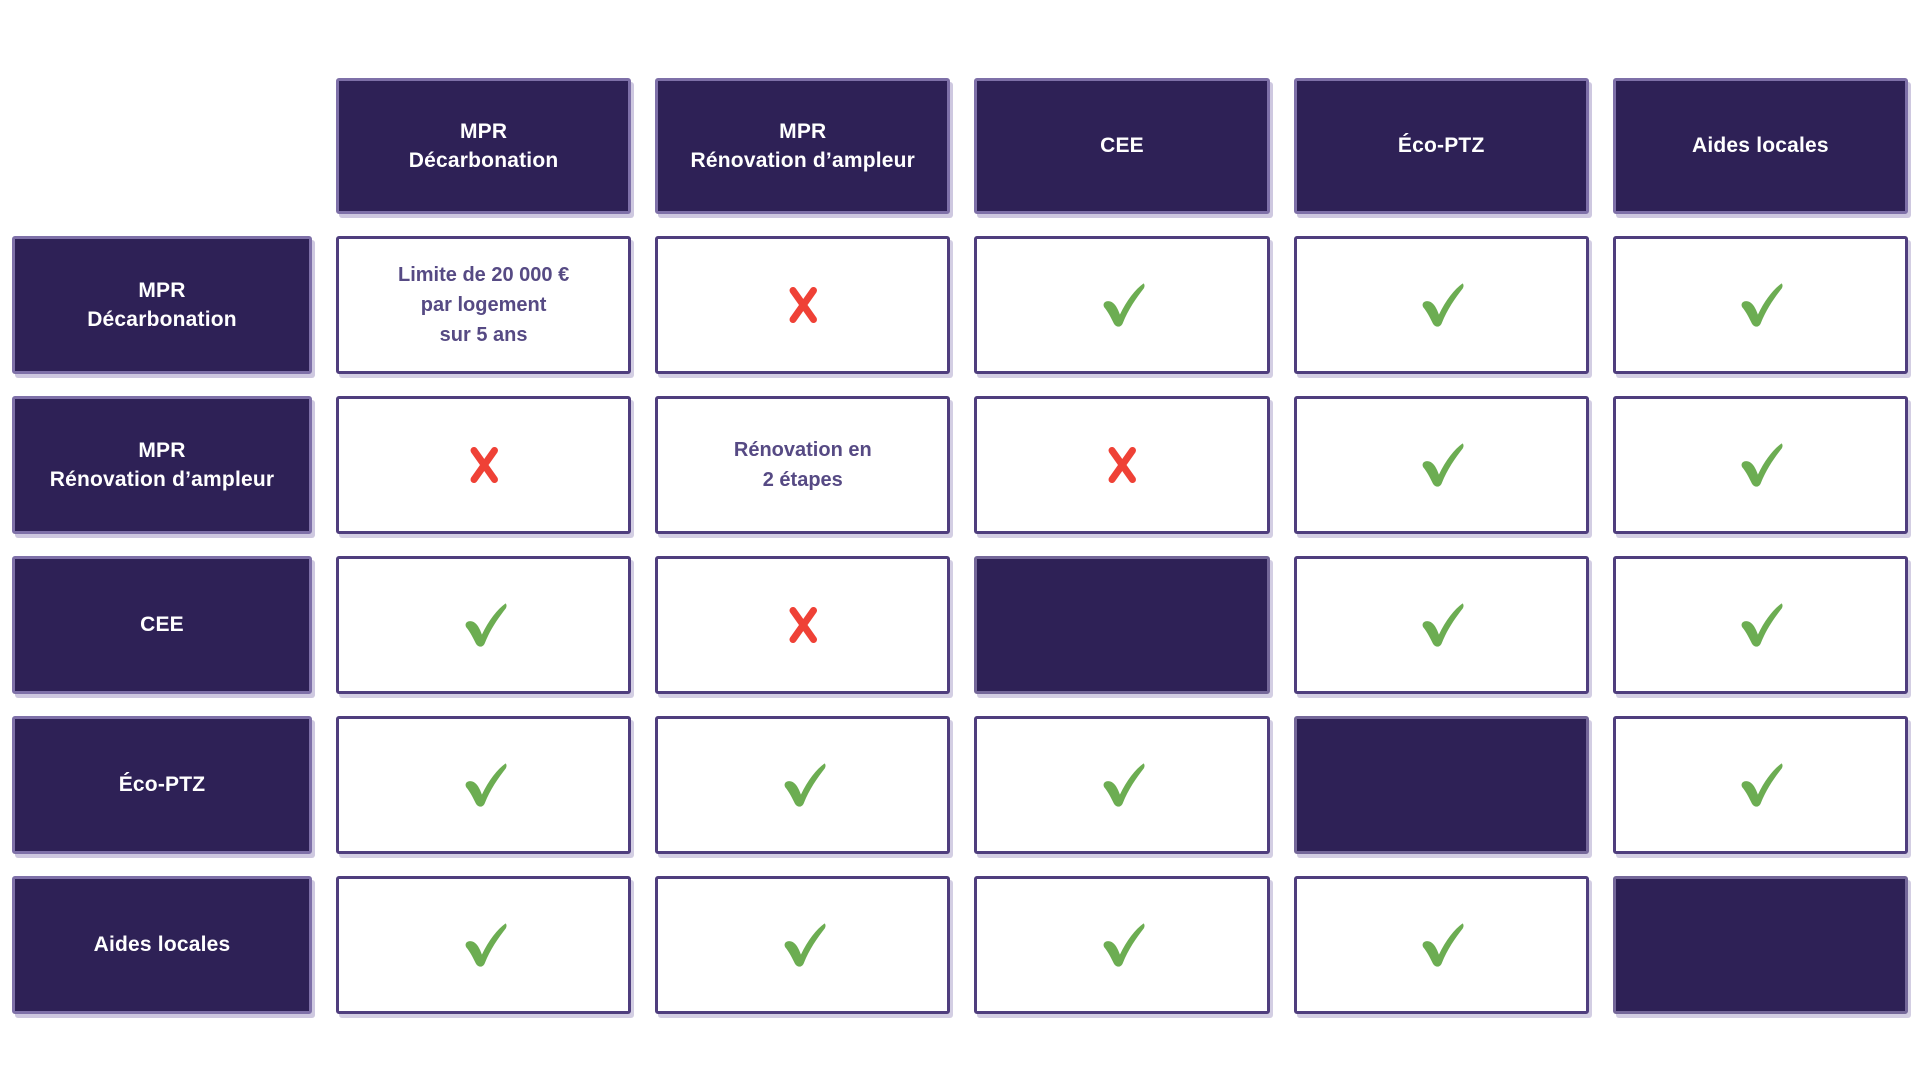 The height and width of the screenshot is (1080, 1920). I want to click on matrix-cell: Rénovation en 2 étapes, so click(803, 465).